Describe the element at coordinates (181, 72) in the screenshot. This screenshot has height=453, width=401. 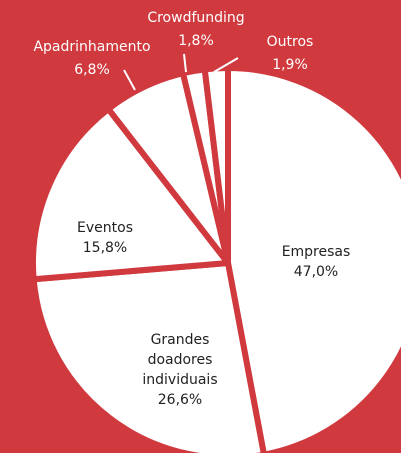
I see `leader-lines` at that location.